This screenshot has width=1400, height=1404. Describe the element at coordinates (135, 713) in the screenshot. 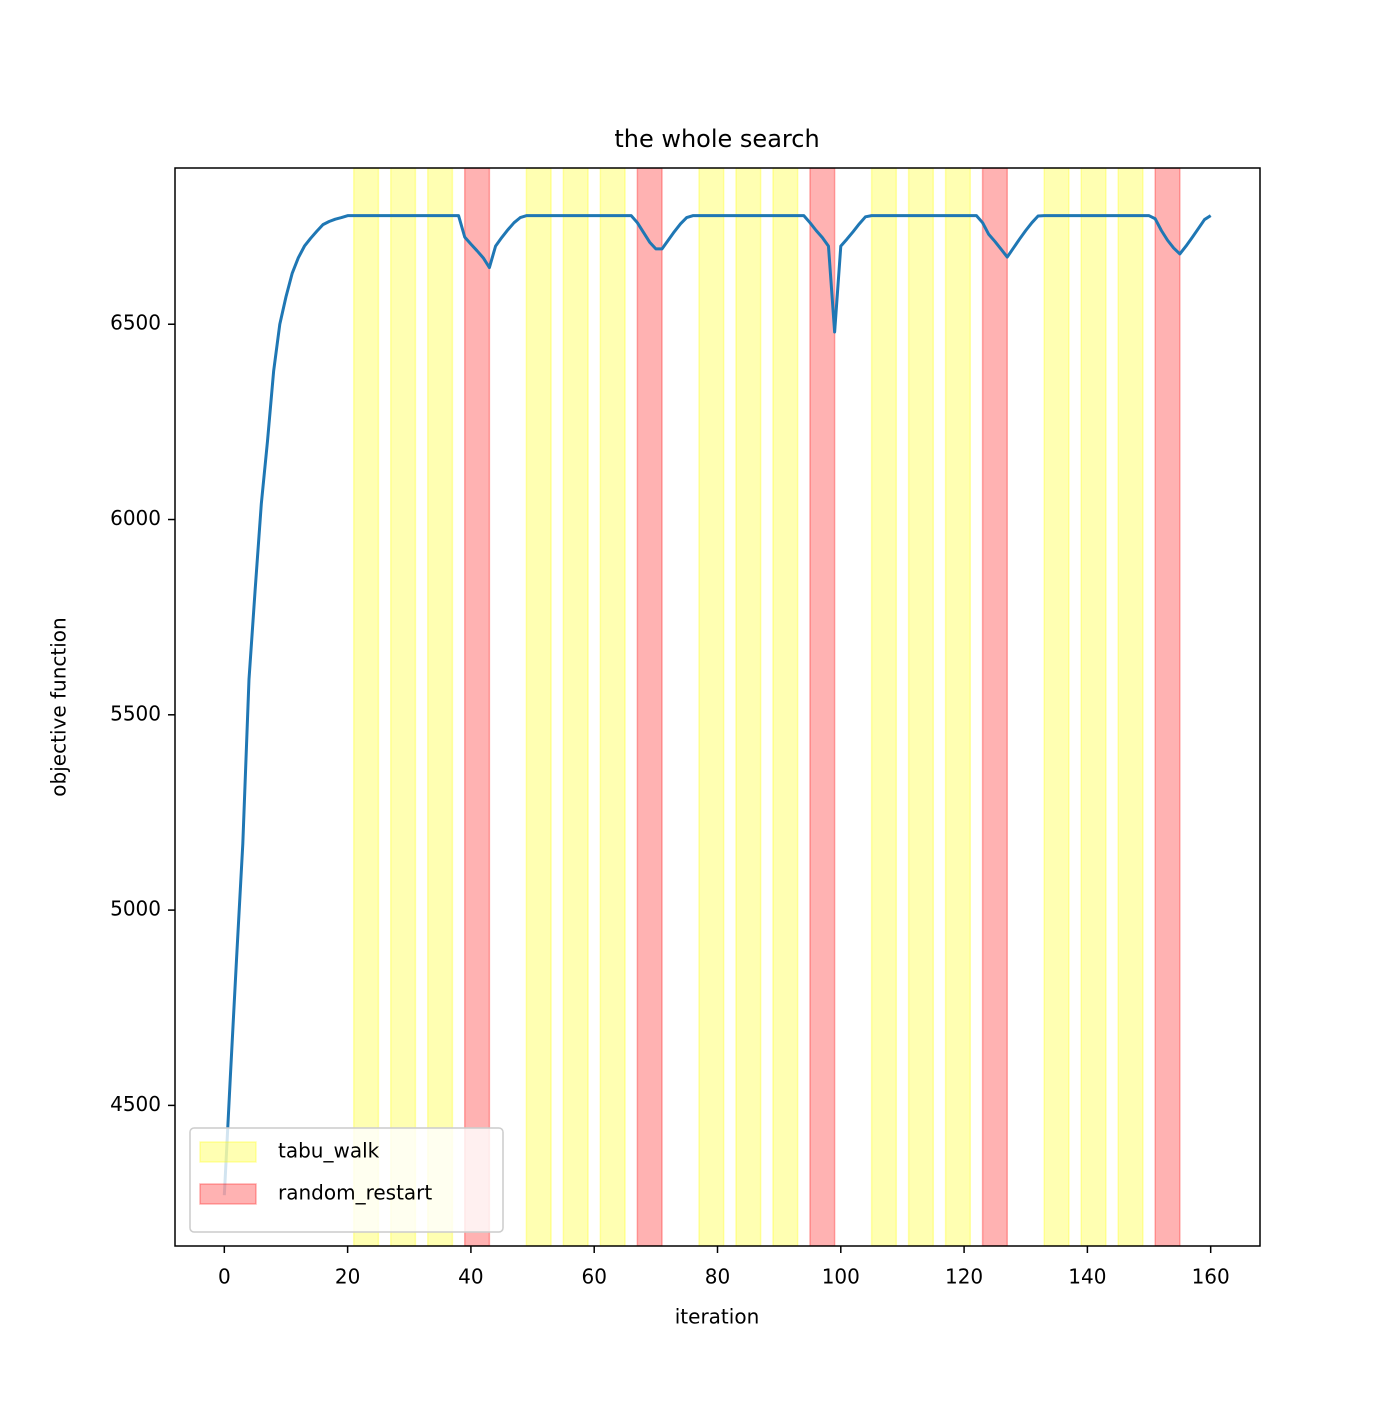

I see `y-tick-label: 5500` at that location.